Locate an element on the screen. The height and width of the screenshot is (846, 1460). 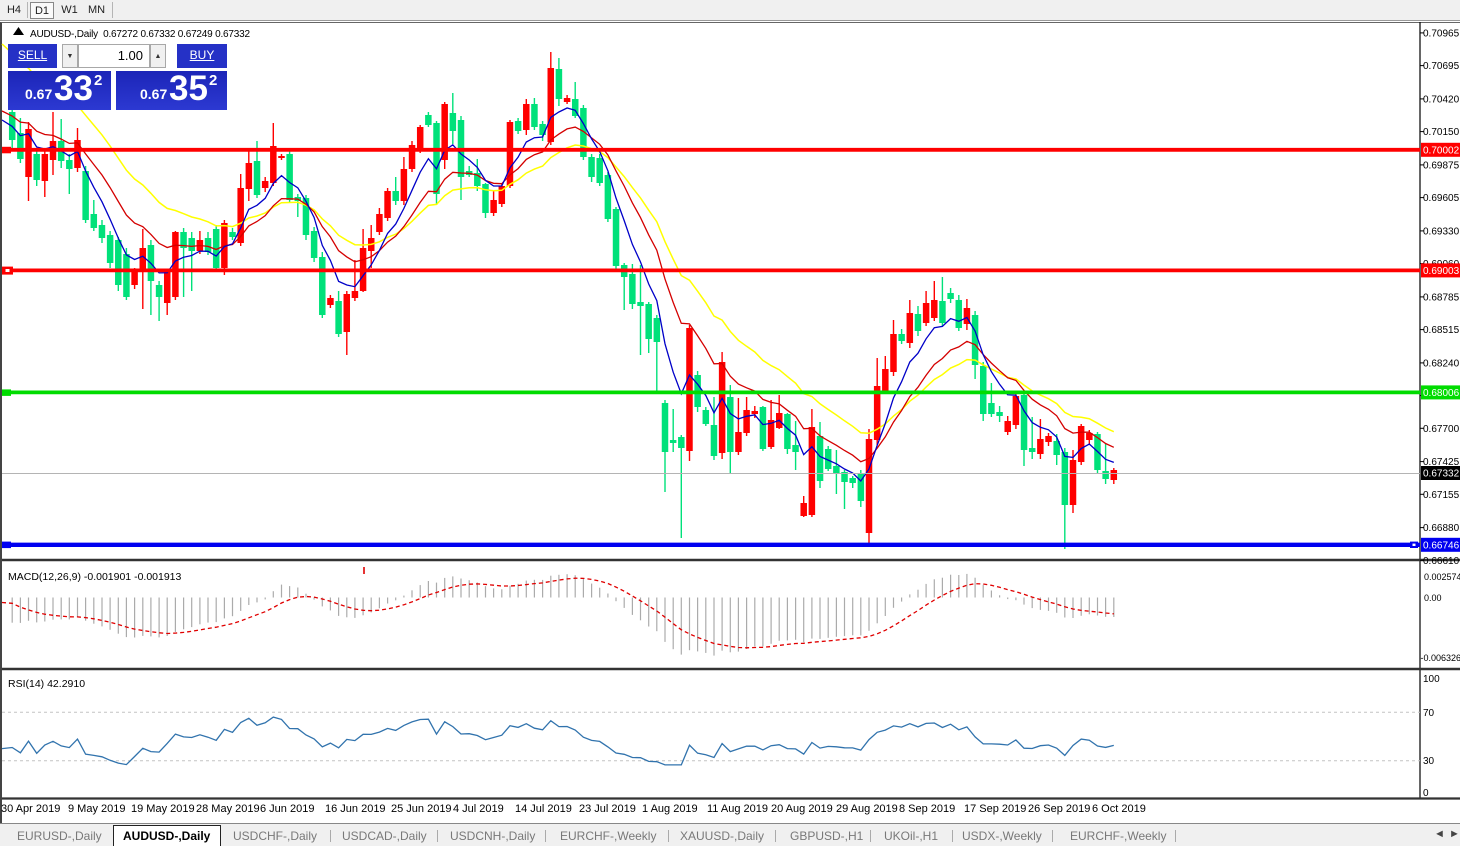
svg-text: 30 is located at coordinates (1429, 761).